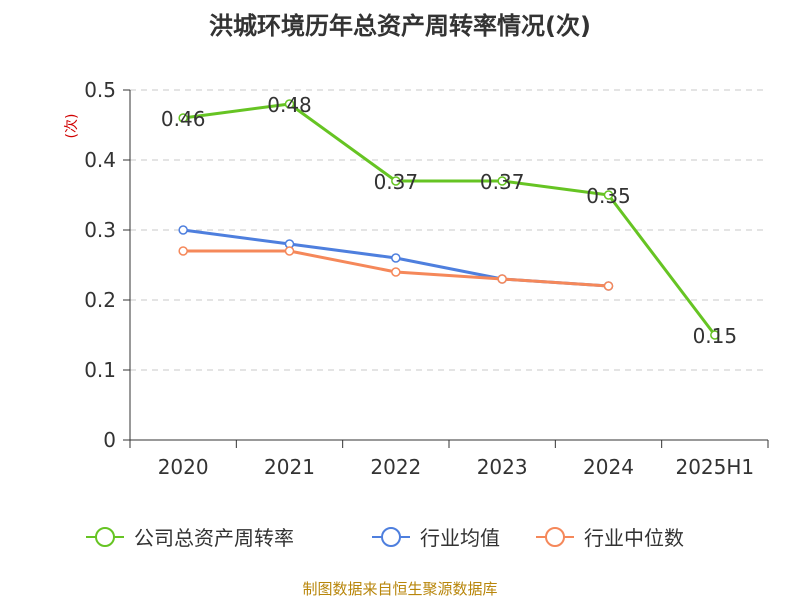 This screenshot has height=600, width=800. What do you see at coordinates (502, 467) in the screenshot?
I see `x-tick-label: 2023` at bounding box center [502, 467].